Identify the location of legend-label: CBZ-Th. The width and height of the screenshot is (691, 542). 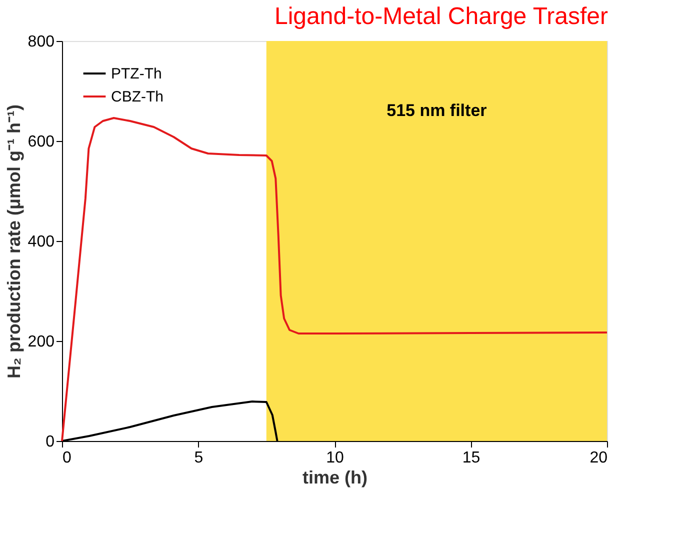
(137, 97).